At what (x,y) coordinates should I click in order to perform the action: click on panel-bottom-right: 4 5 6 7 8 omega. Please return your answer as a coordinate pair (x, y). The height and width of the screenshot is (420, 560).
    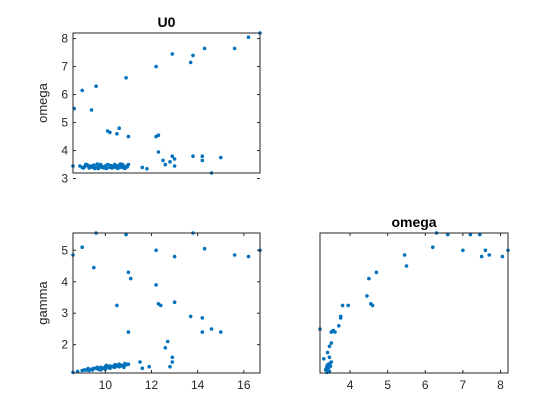
    Looking at the image, I should click on (414, 303).